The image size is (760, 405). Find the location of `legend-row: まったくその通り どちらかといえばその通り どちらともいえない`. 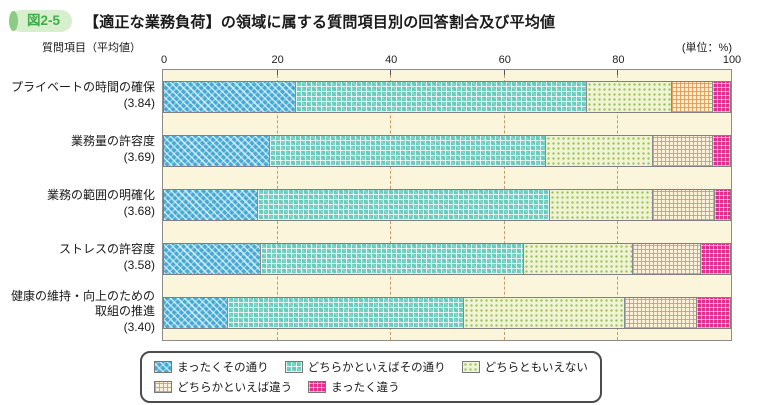

legend-row: まったくその通り どちらかといえばその通り どちらともいえない is located at coordinates (371, 367).